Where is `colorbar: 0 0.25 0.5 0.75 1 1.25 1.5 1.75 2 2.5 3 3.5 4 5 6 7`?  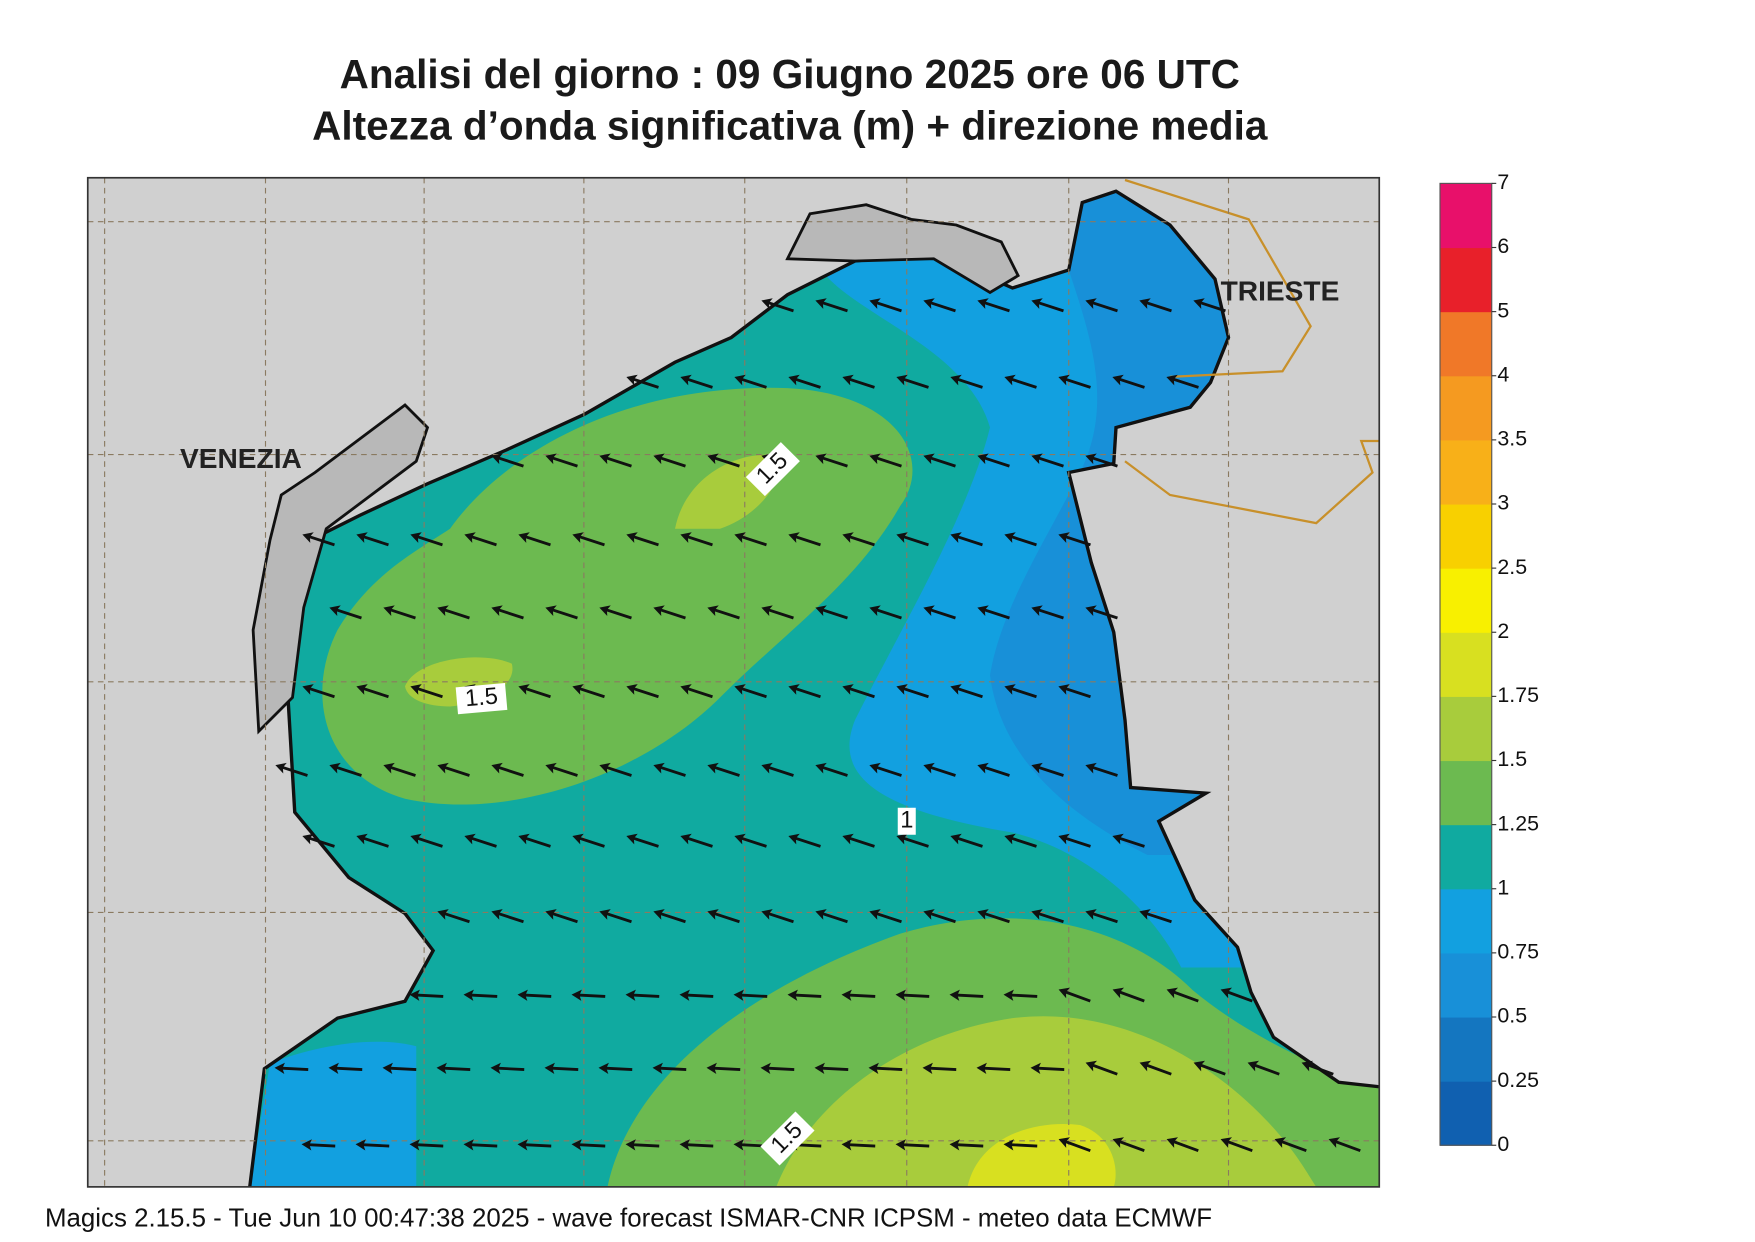 colorbar: 0 0.25 0.5 0.75 1 1.25 1.5 1.75 2 2.5 3 3.5 4 5 6 7 is located at coordinates (1489, 663).